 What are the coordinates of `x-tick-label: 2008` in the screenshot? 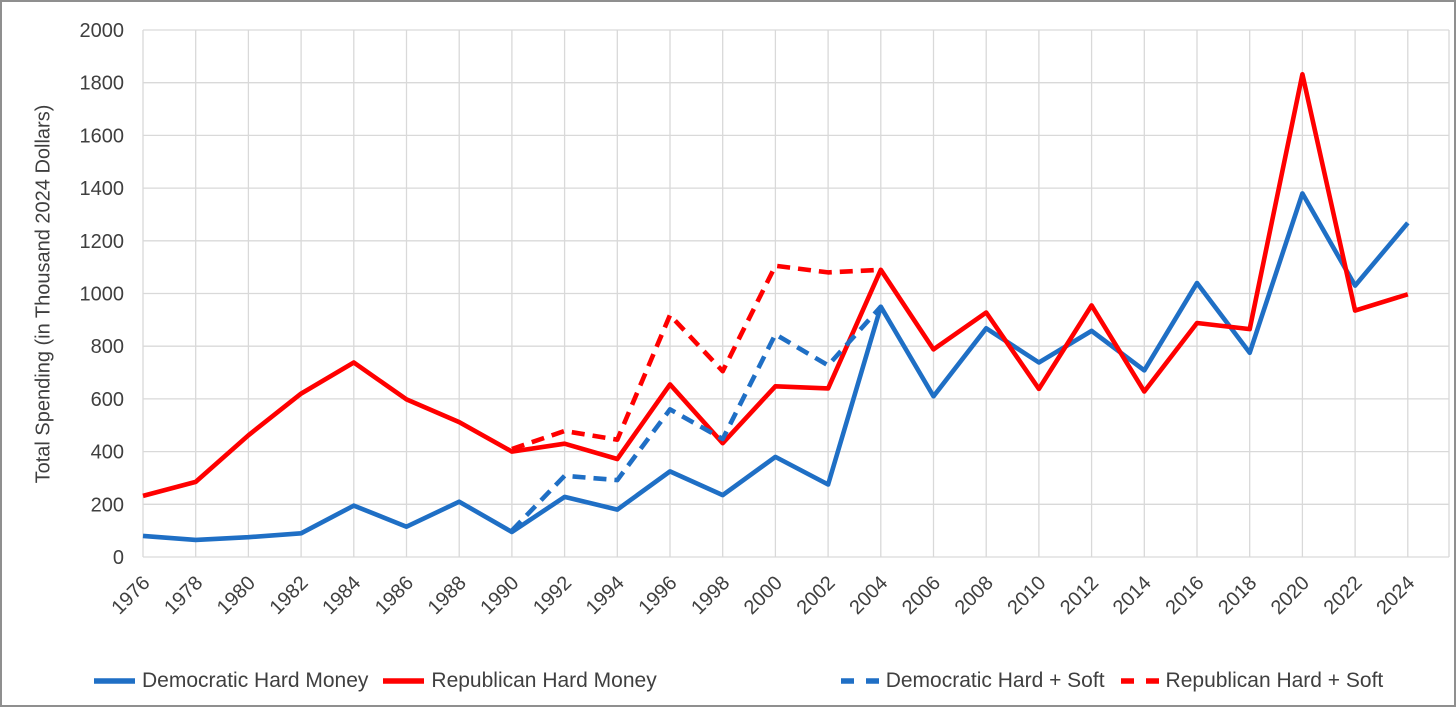 It's located at (974, 595).